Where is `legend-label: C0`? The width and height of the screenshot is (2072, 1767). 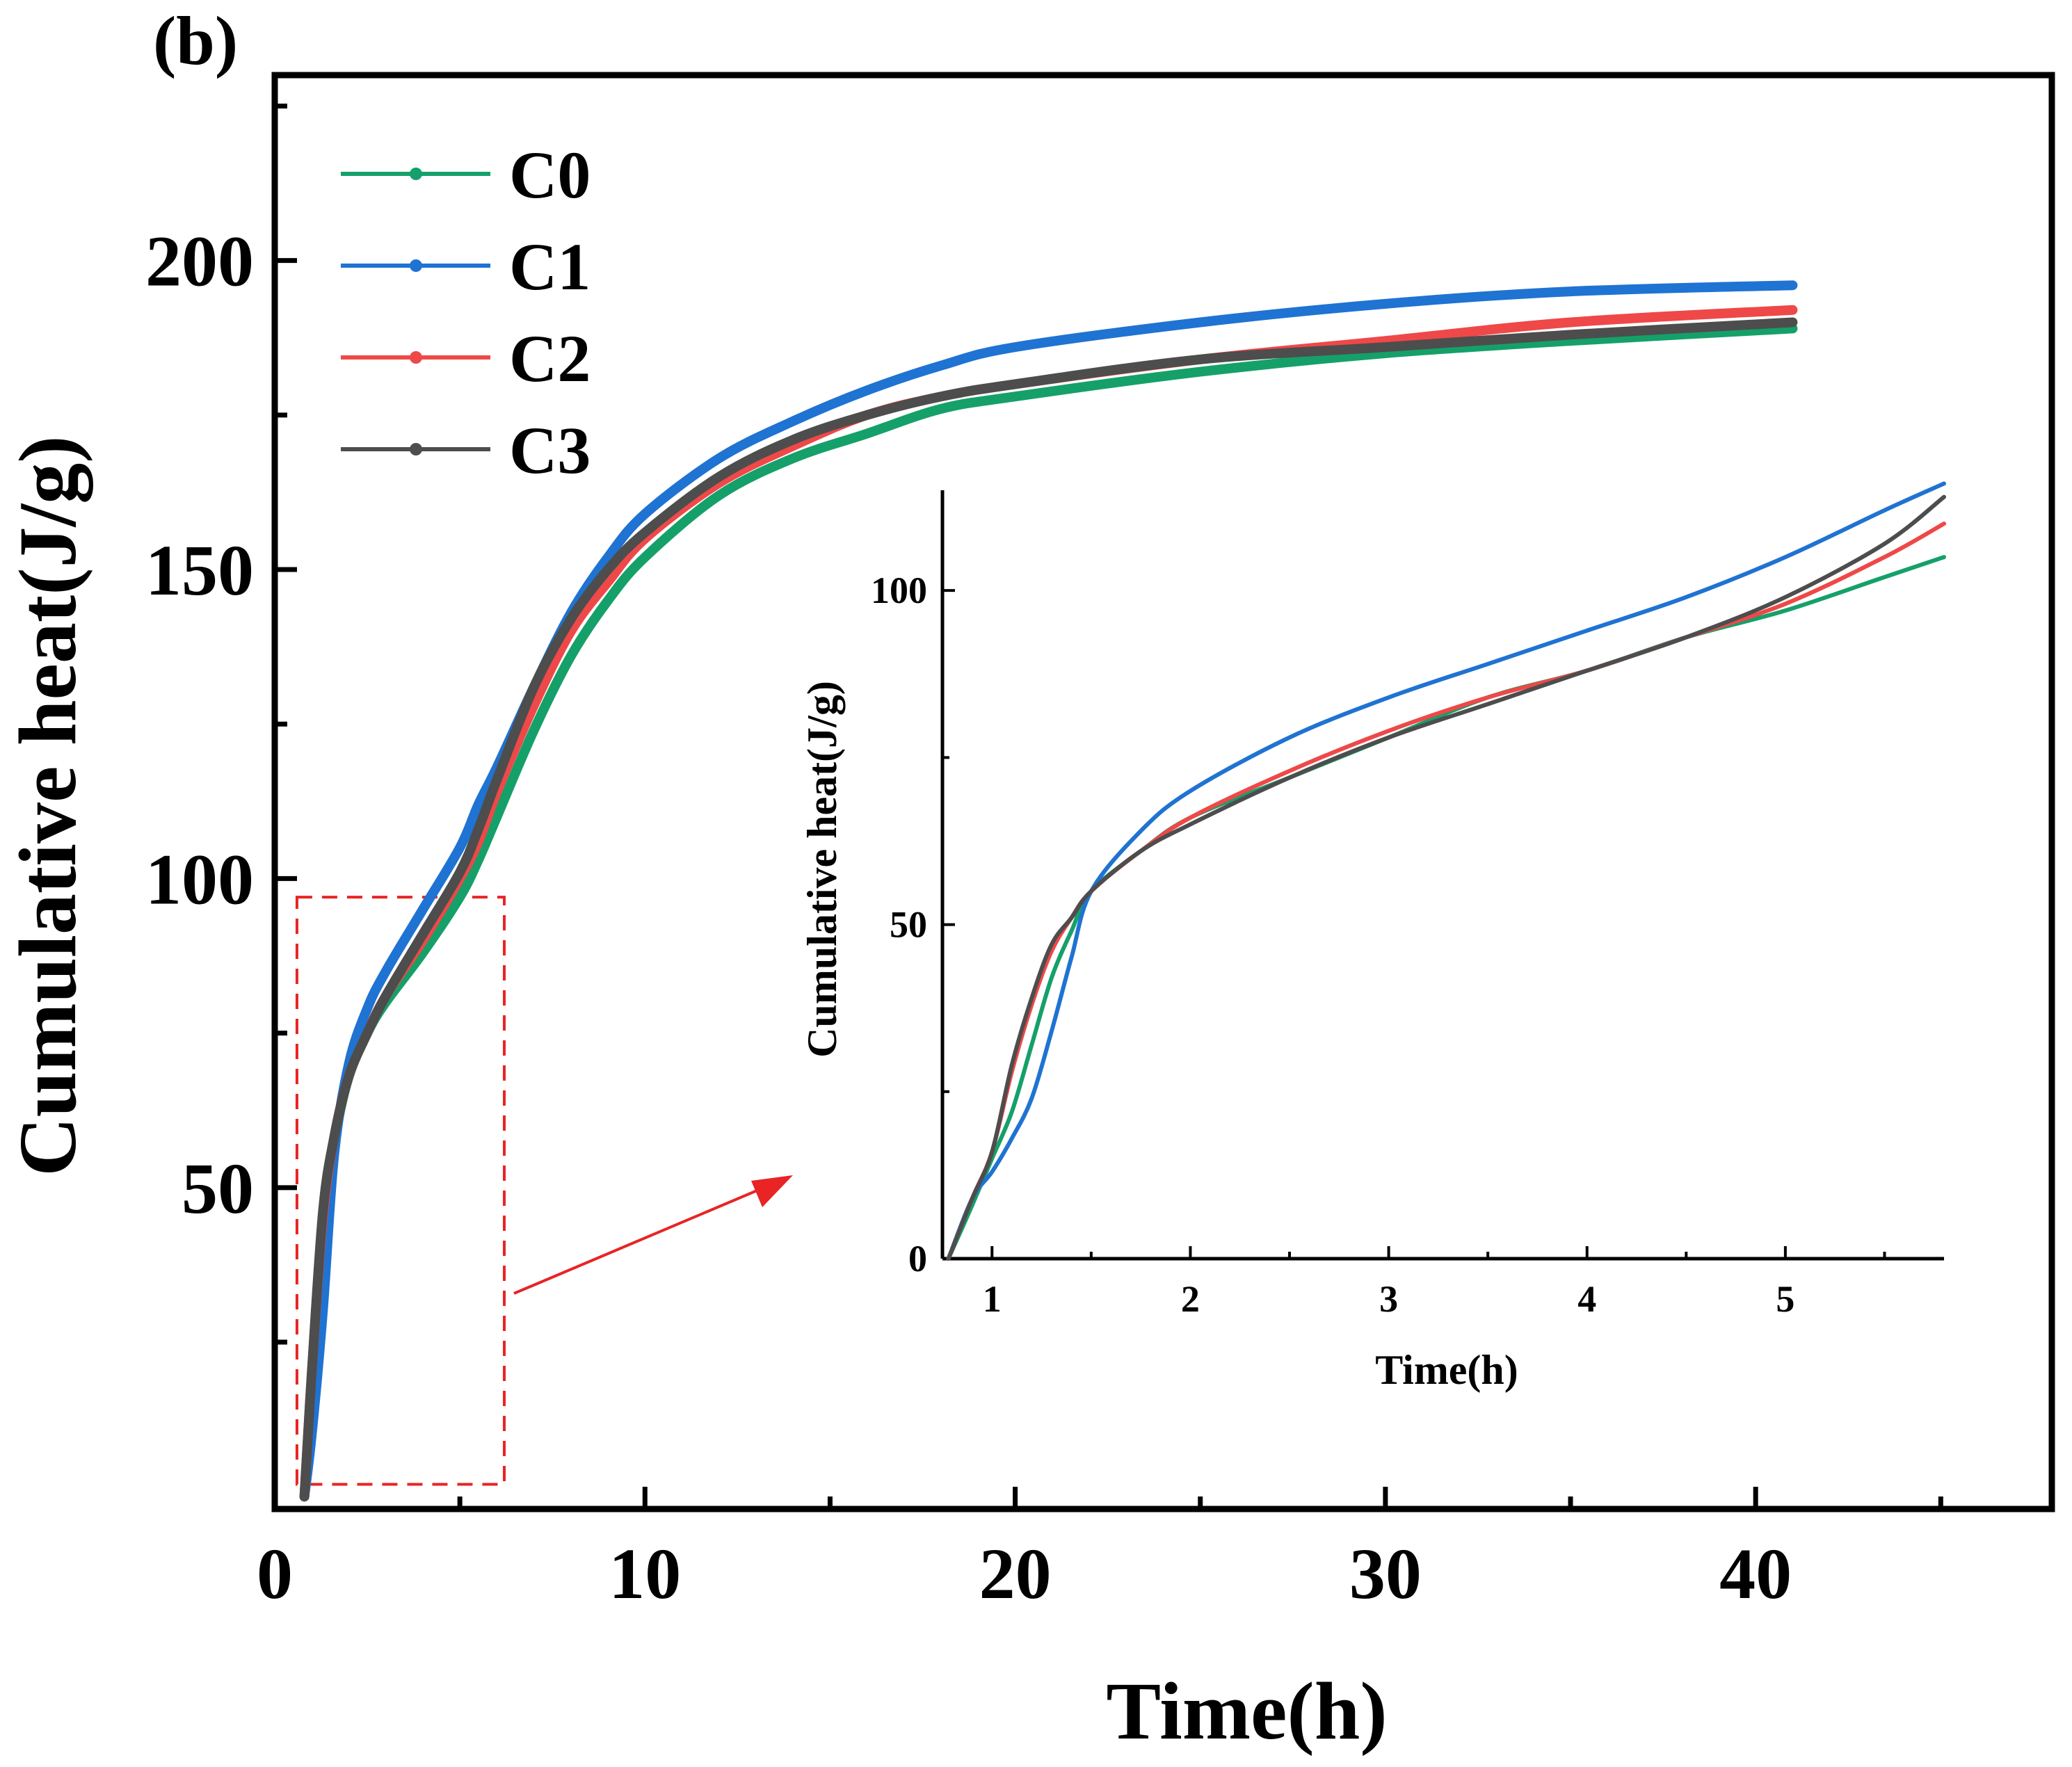 legend-label: C0 is located at coordinates (550, 175).